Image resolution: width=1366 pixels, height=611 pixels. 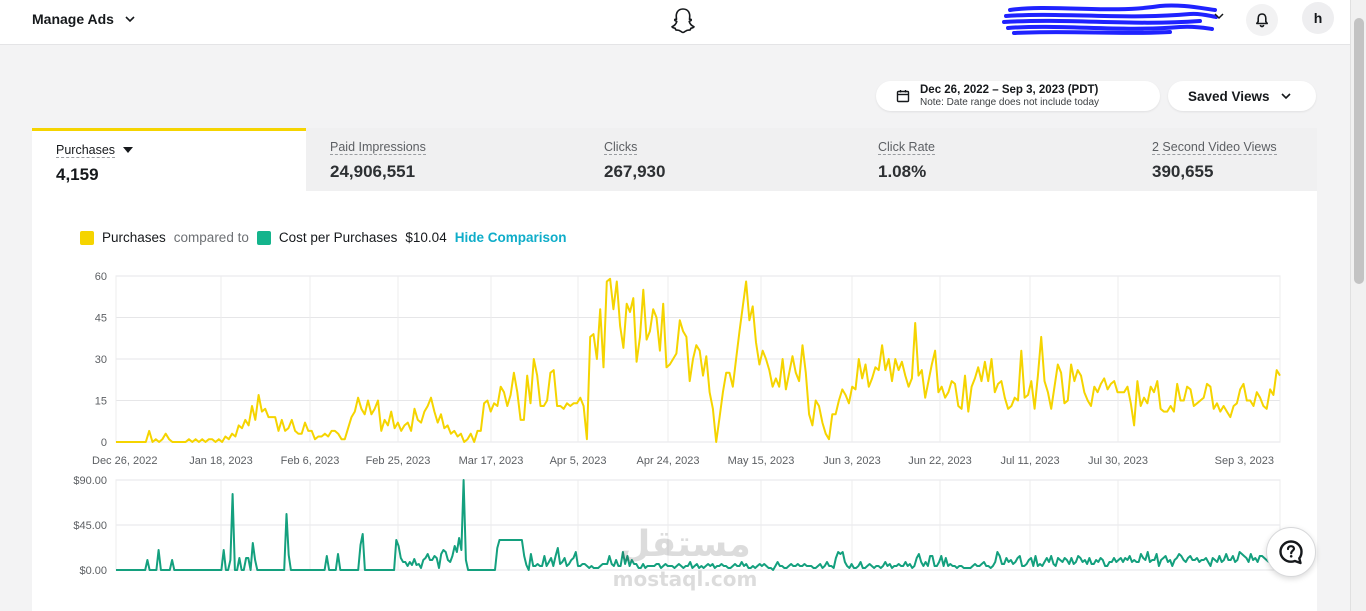 What do you see at coordinates (169, 159) in the screenshot?
I see `tab-purchases: Purchases 4,159` at bounding box center [169, 159].